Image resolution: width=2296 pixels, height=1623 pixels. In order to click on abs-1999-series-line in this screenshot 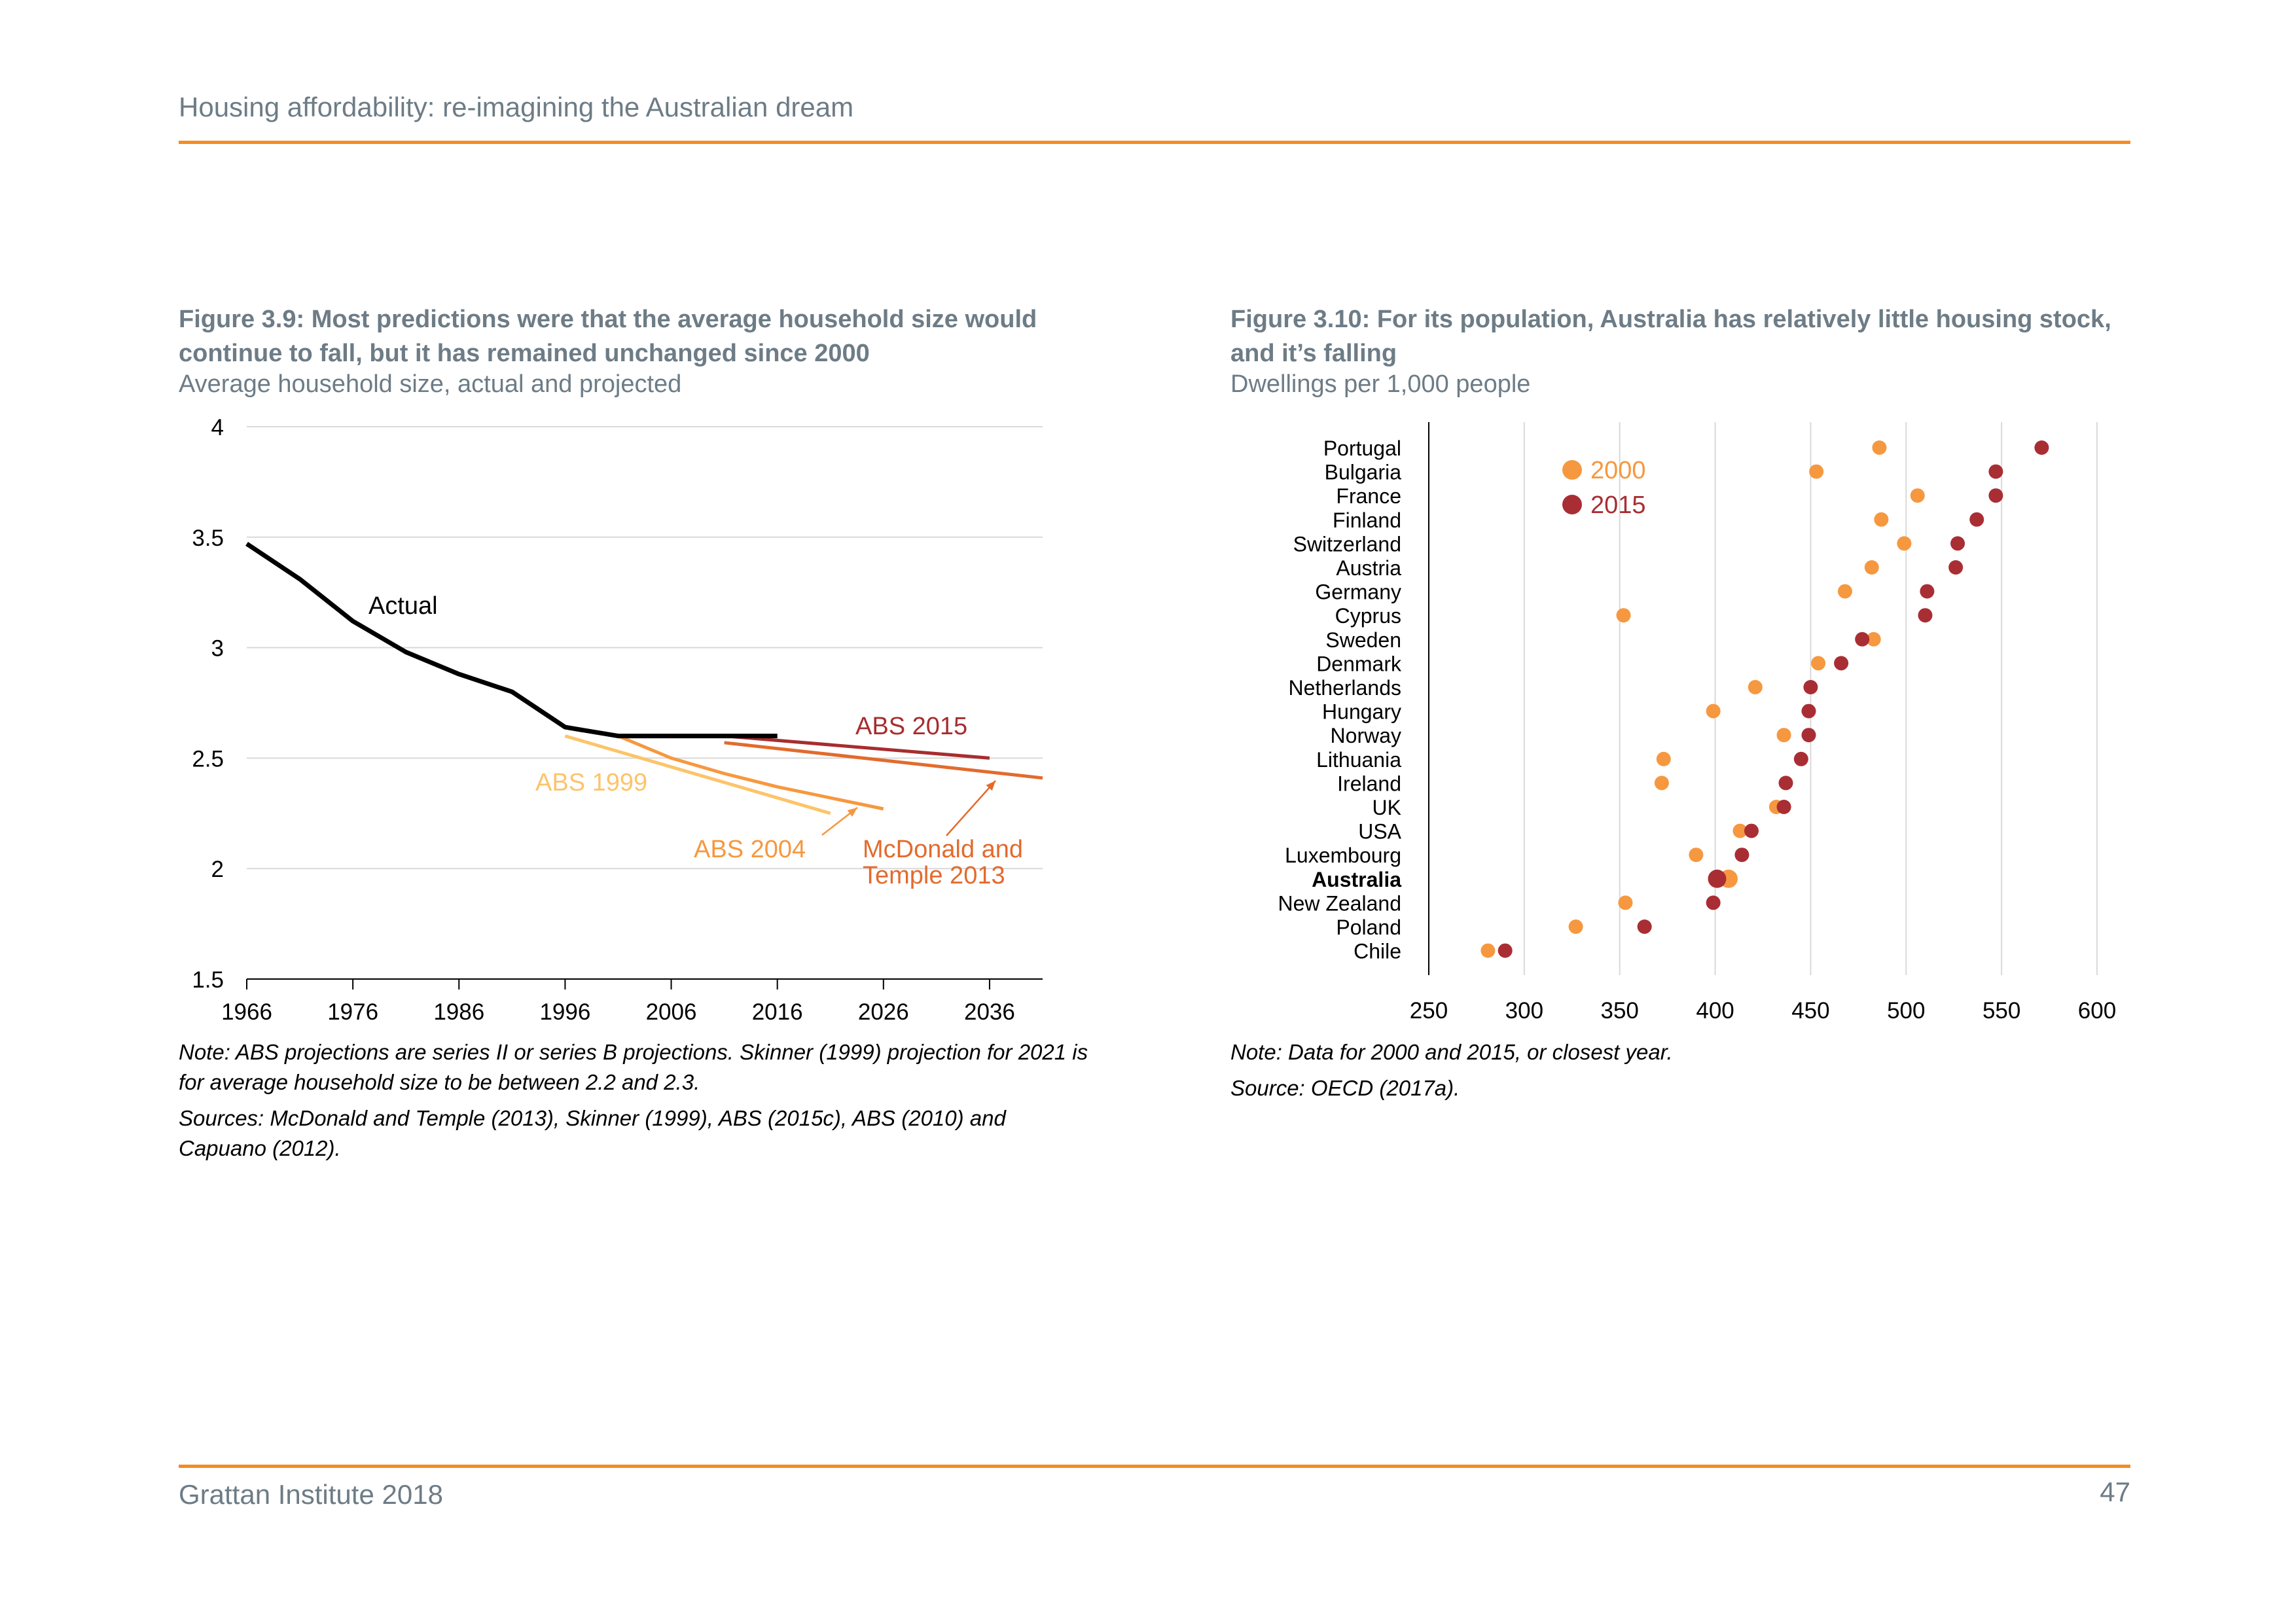, I will do `click(697, 774)`.